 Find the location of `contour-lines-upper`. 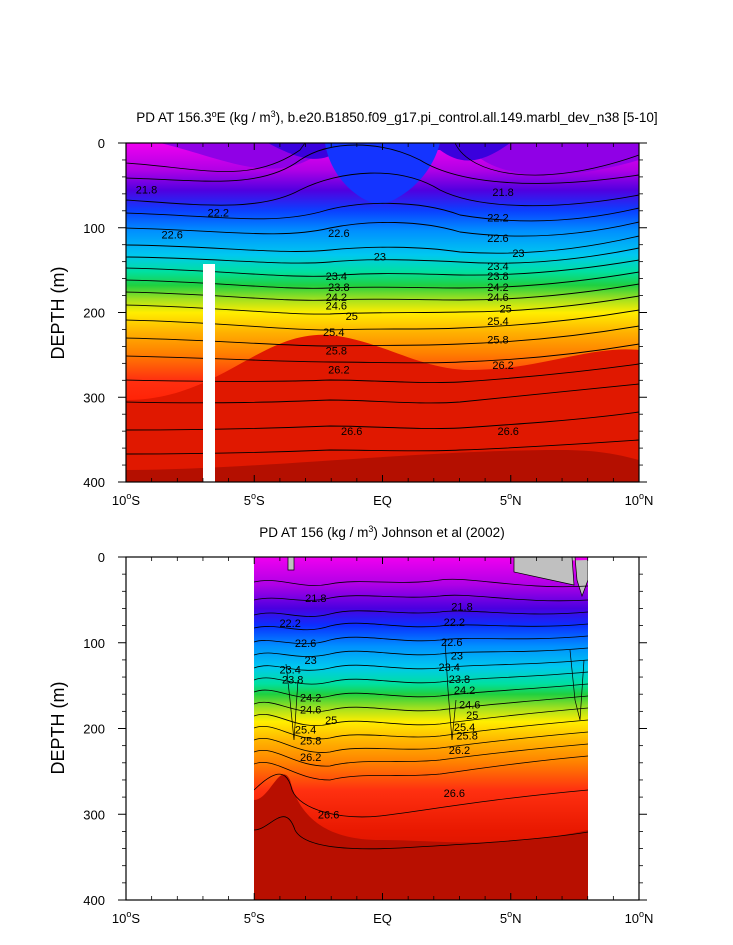

contour-lines-upper is located at coordinates (382, 159).